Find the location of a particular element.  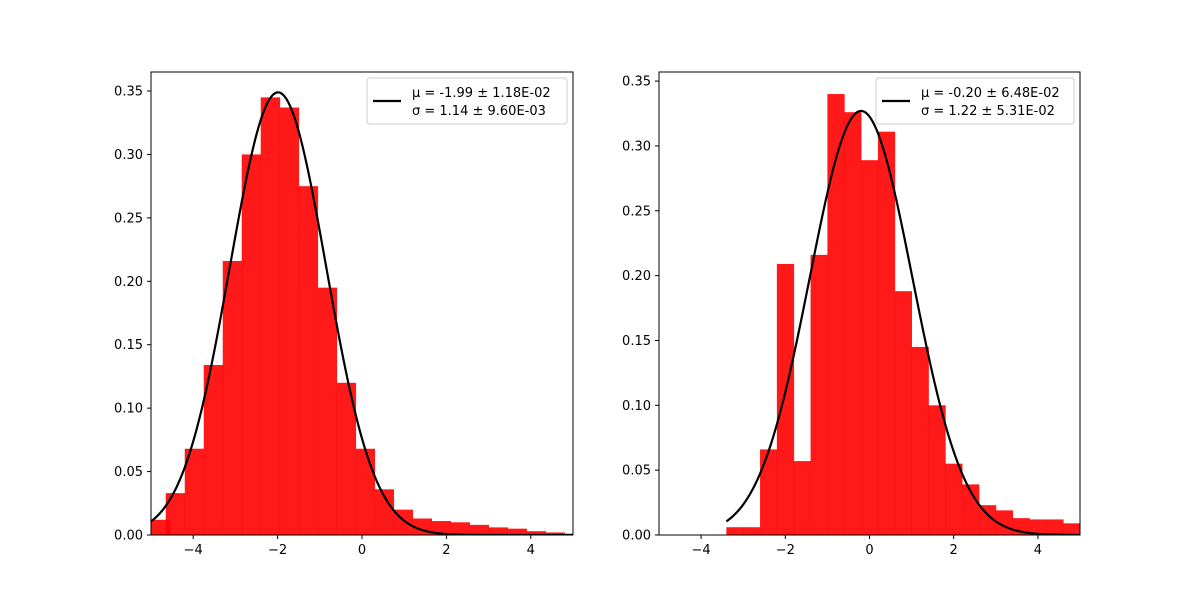

legend: μ = -1.99 ± 1.18E-02 σ = 1.14 ± 9.60E-03 is located at coordinates (467, 101).